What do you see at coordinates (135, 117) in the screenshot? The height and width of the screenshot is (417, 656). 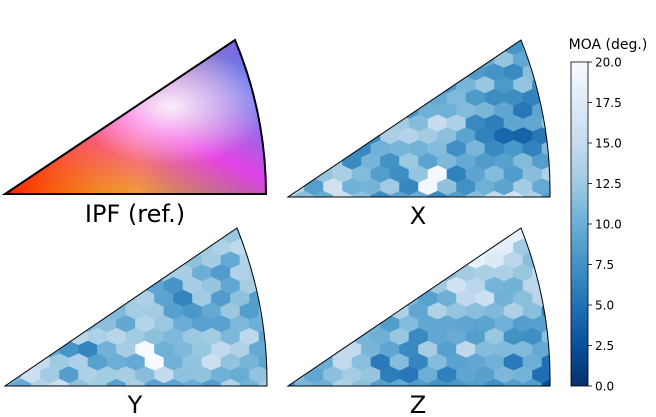 I see `ipf-color-layer-white` at bounding box center [135, 117].